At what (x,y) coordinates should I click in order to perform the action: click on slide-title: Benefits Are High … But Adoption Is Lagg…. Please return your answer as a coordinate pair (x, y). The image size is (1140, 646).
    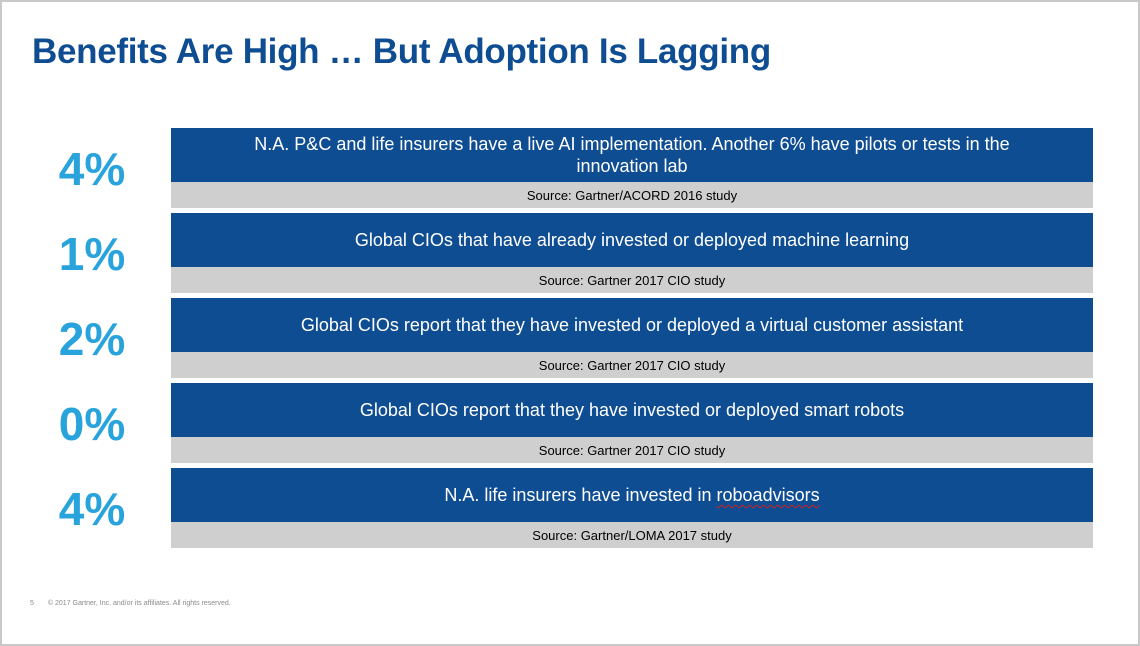
    Looking at the image, I should click on (401, 51).